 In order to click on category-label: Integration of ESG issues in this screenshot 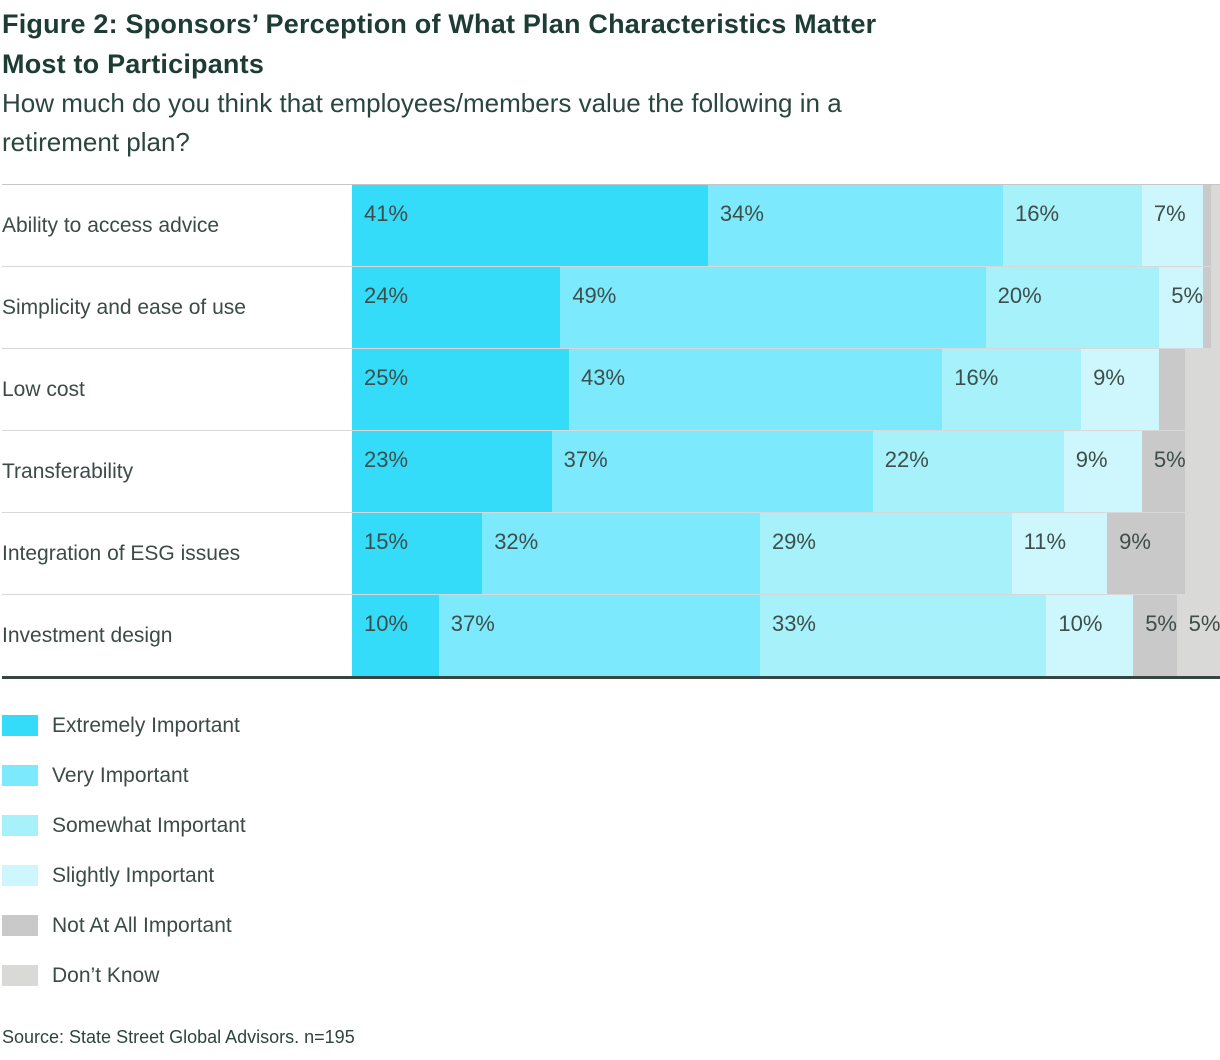, I will do `click(121, 553)`.